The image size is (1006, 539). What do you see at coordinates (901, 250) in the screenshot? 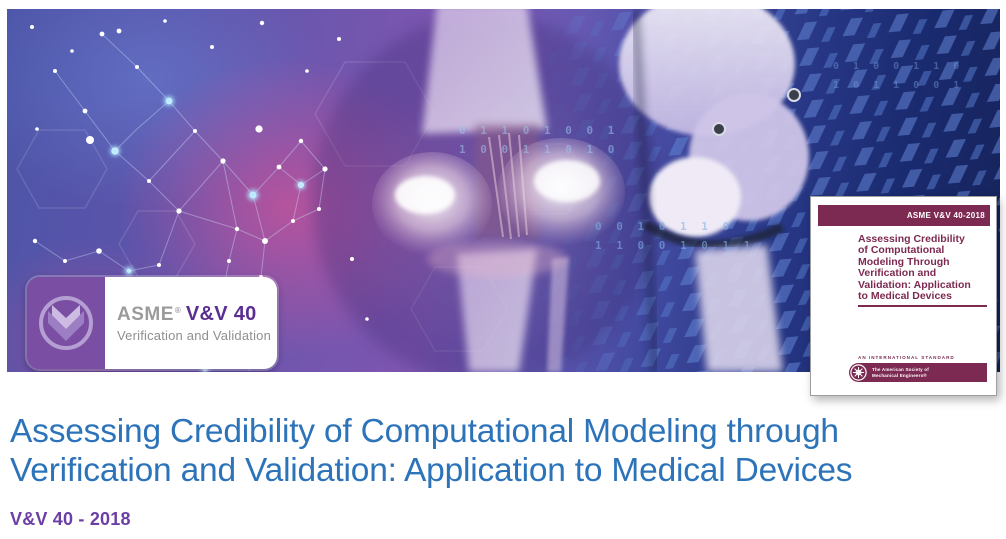
I see `book-title-line: of Computational` at bounding box center [901, 250].